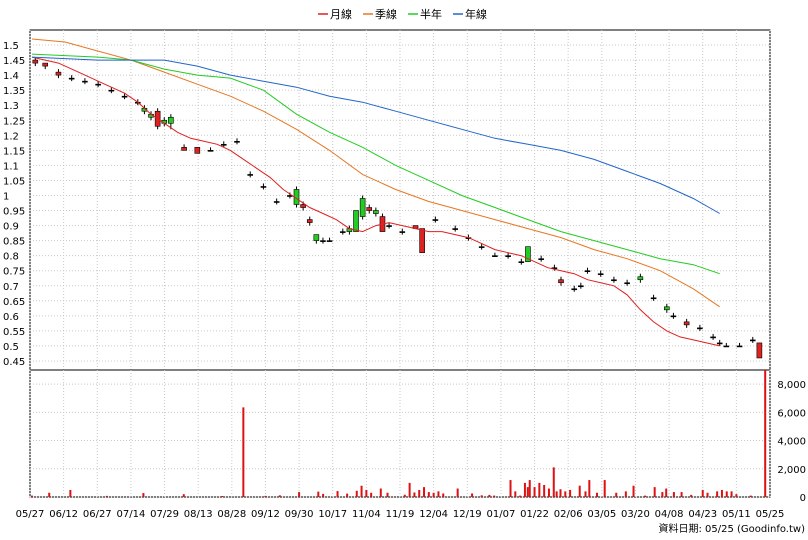 Image resolution: width=808 pixels, height=540 pixels. What do you see at coordinates (14, 91) in the screenshot?
I see `price-tick-label: 1.35` at bounding box center [14, 91].